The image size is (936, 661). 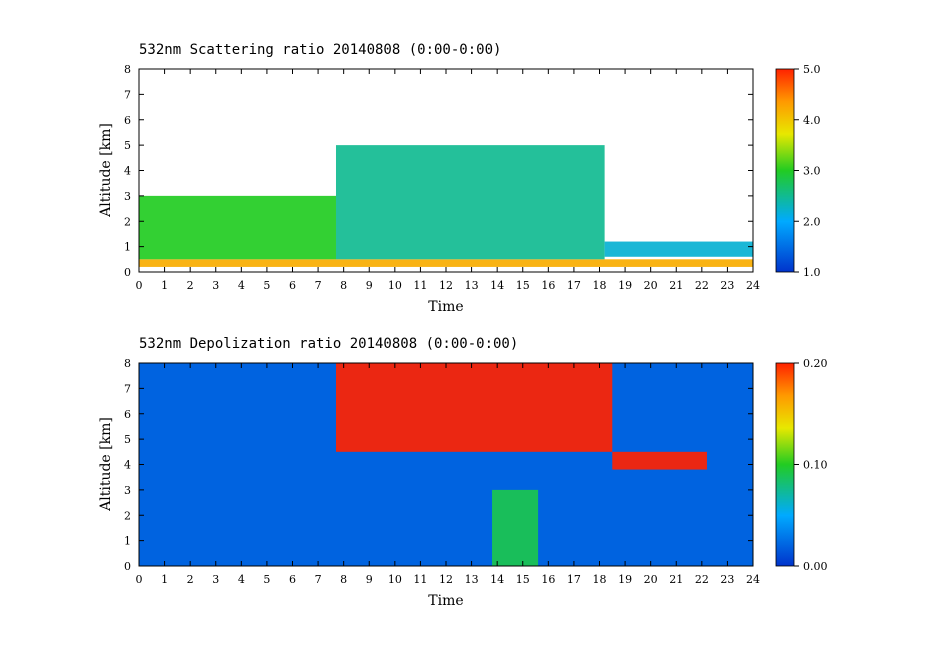 I want to click on colorbar-ticks: 0.00 0.10 0.20, so click(x=811, y=465).